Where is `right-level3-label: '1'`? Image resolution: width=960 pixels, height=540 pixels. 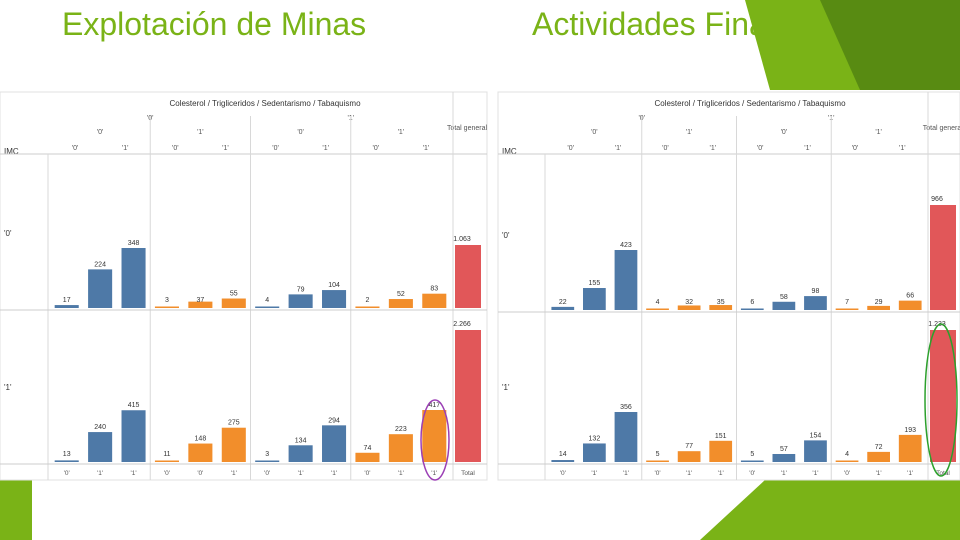
right-level3-label: '1' is located at coordinates (618, 148).